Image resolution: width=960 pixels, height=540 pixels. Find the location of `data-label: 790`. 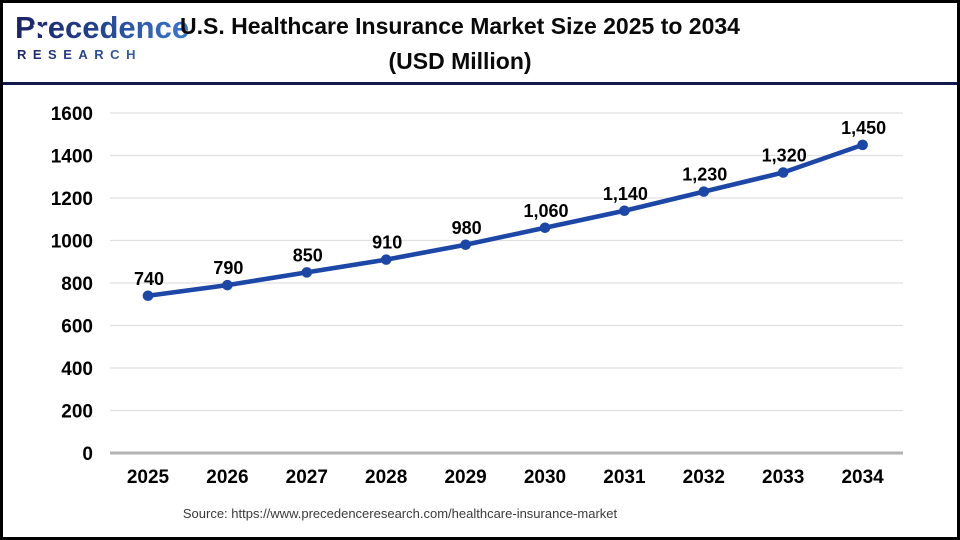

data-label: 790 is located at coordinates (228, 268).